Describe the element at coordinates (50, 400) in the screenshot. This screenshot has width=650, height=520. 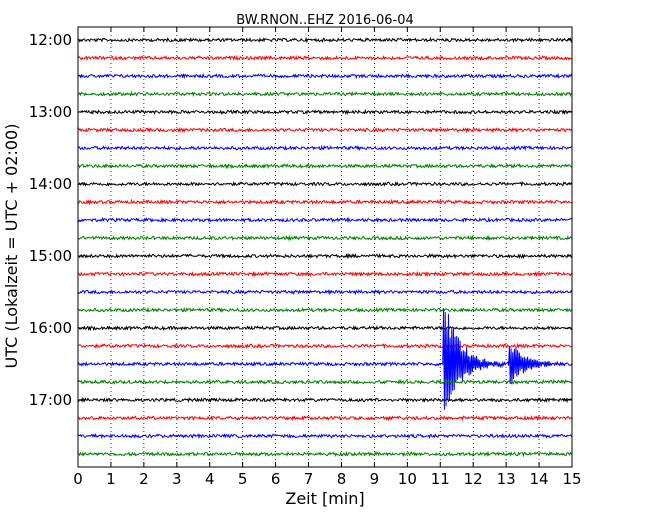
I see `y-tick-label: 17:00` at that location.